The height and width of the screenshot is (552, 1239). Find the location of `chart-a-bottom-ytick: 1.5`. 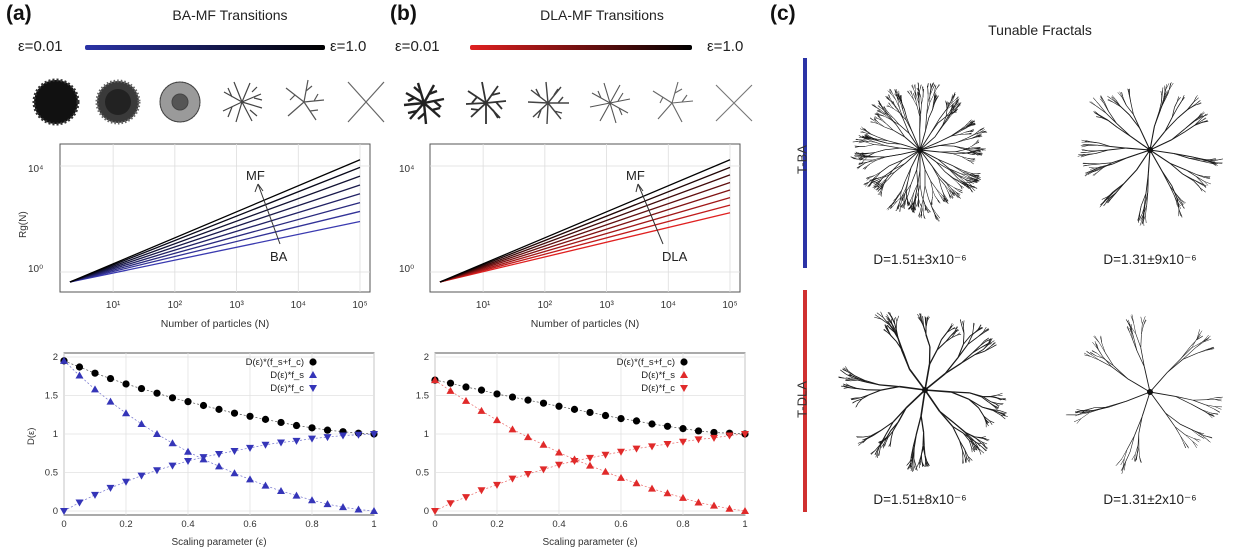

chart-a-bottom-ytick: 1.5 is located at coordinates (51, 396).